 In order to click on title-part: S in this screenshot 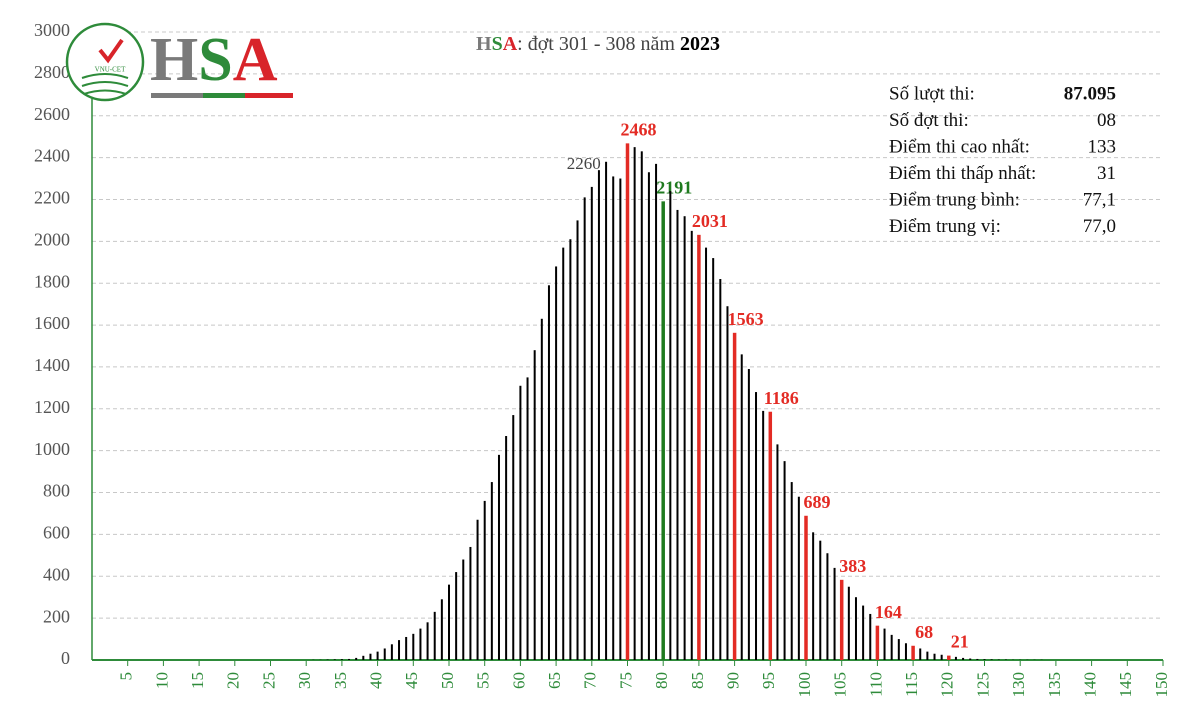, I will do `click(497, 44)`.